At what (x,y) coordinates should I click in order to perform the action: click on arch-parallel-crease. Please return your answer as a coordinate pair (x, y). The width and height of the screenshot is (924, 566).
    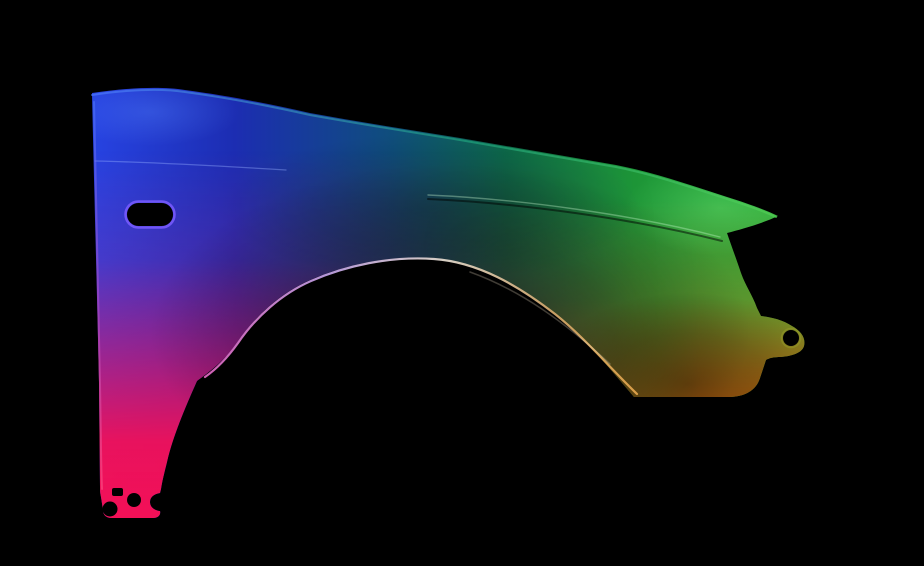
    Looking at the image, I should click on (540, 318).